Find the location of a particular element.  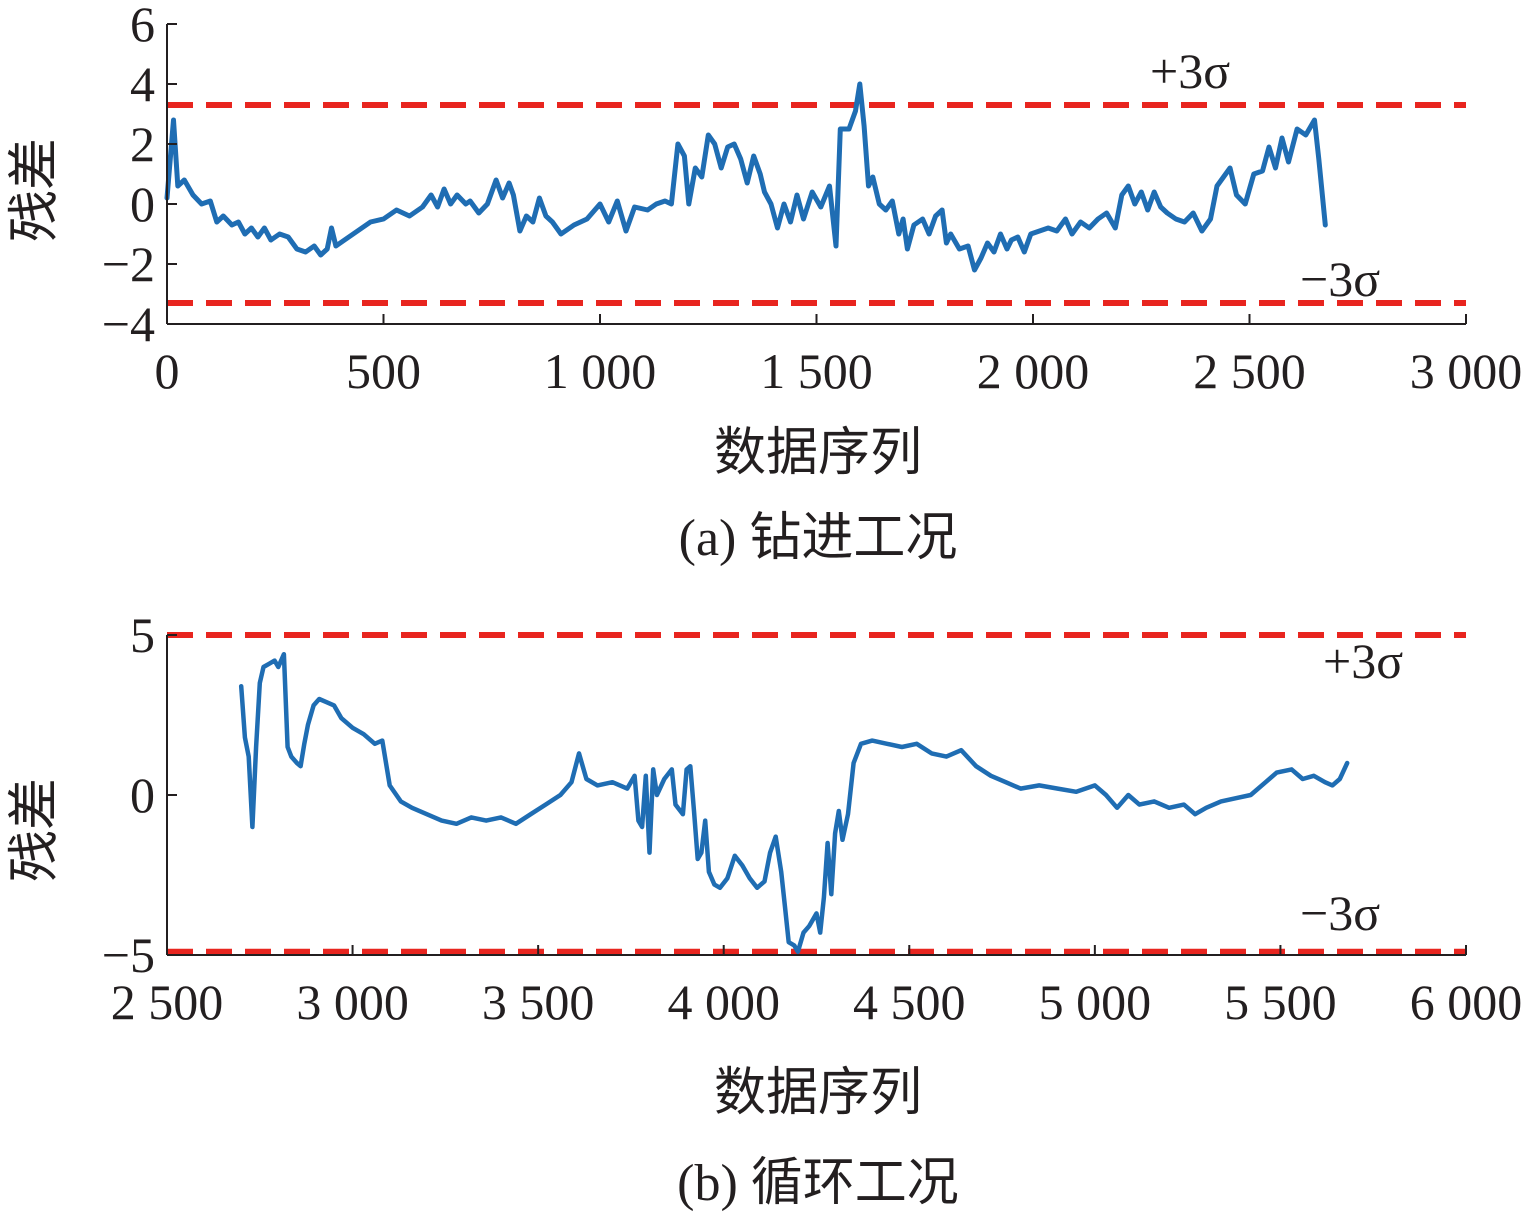

x-tick-label: 1 500 is located at coordinates (816, 371).